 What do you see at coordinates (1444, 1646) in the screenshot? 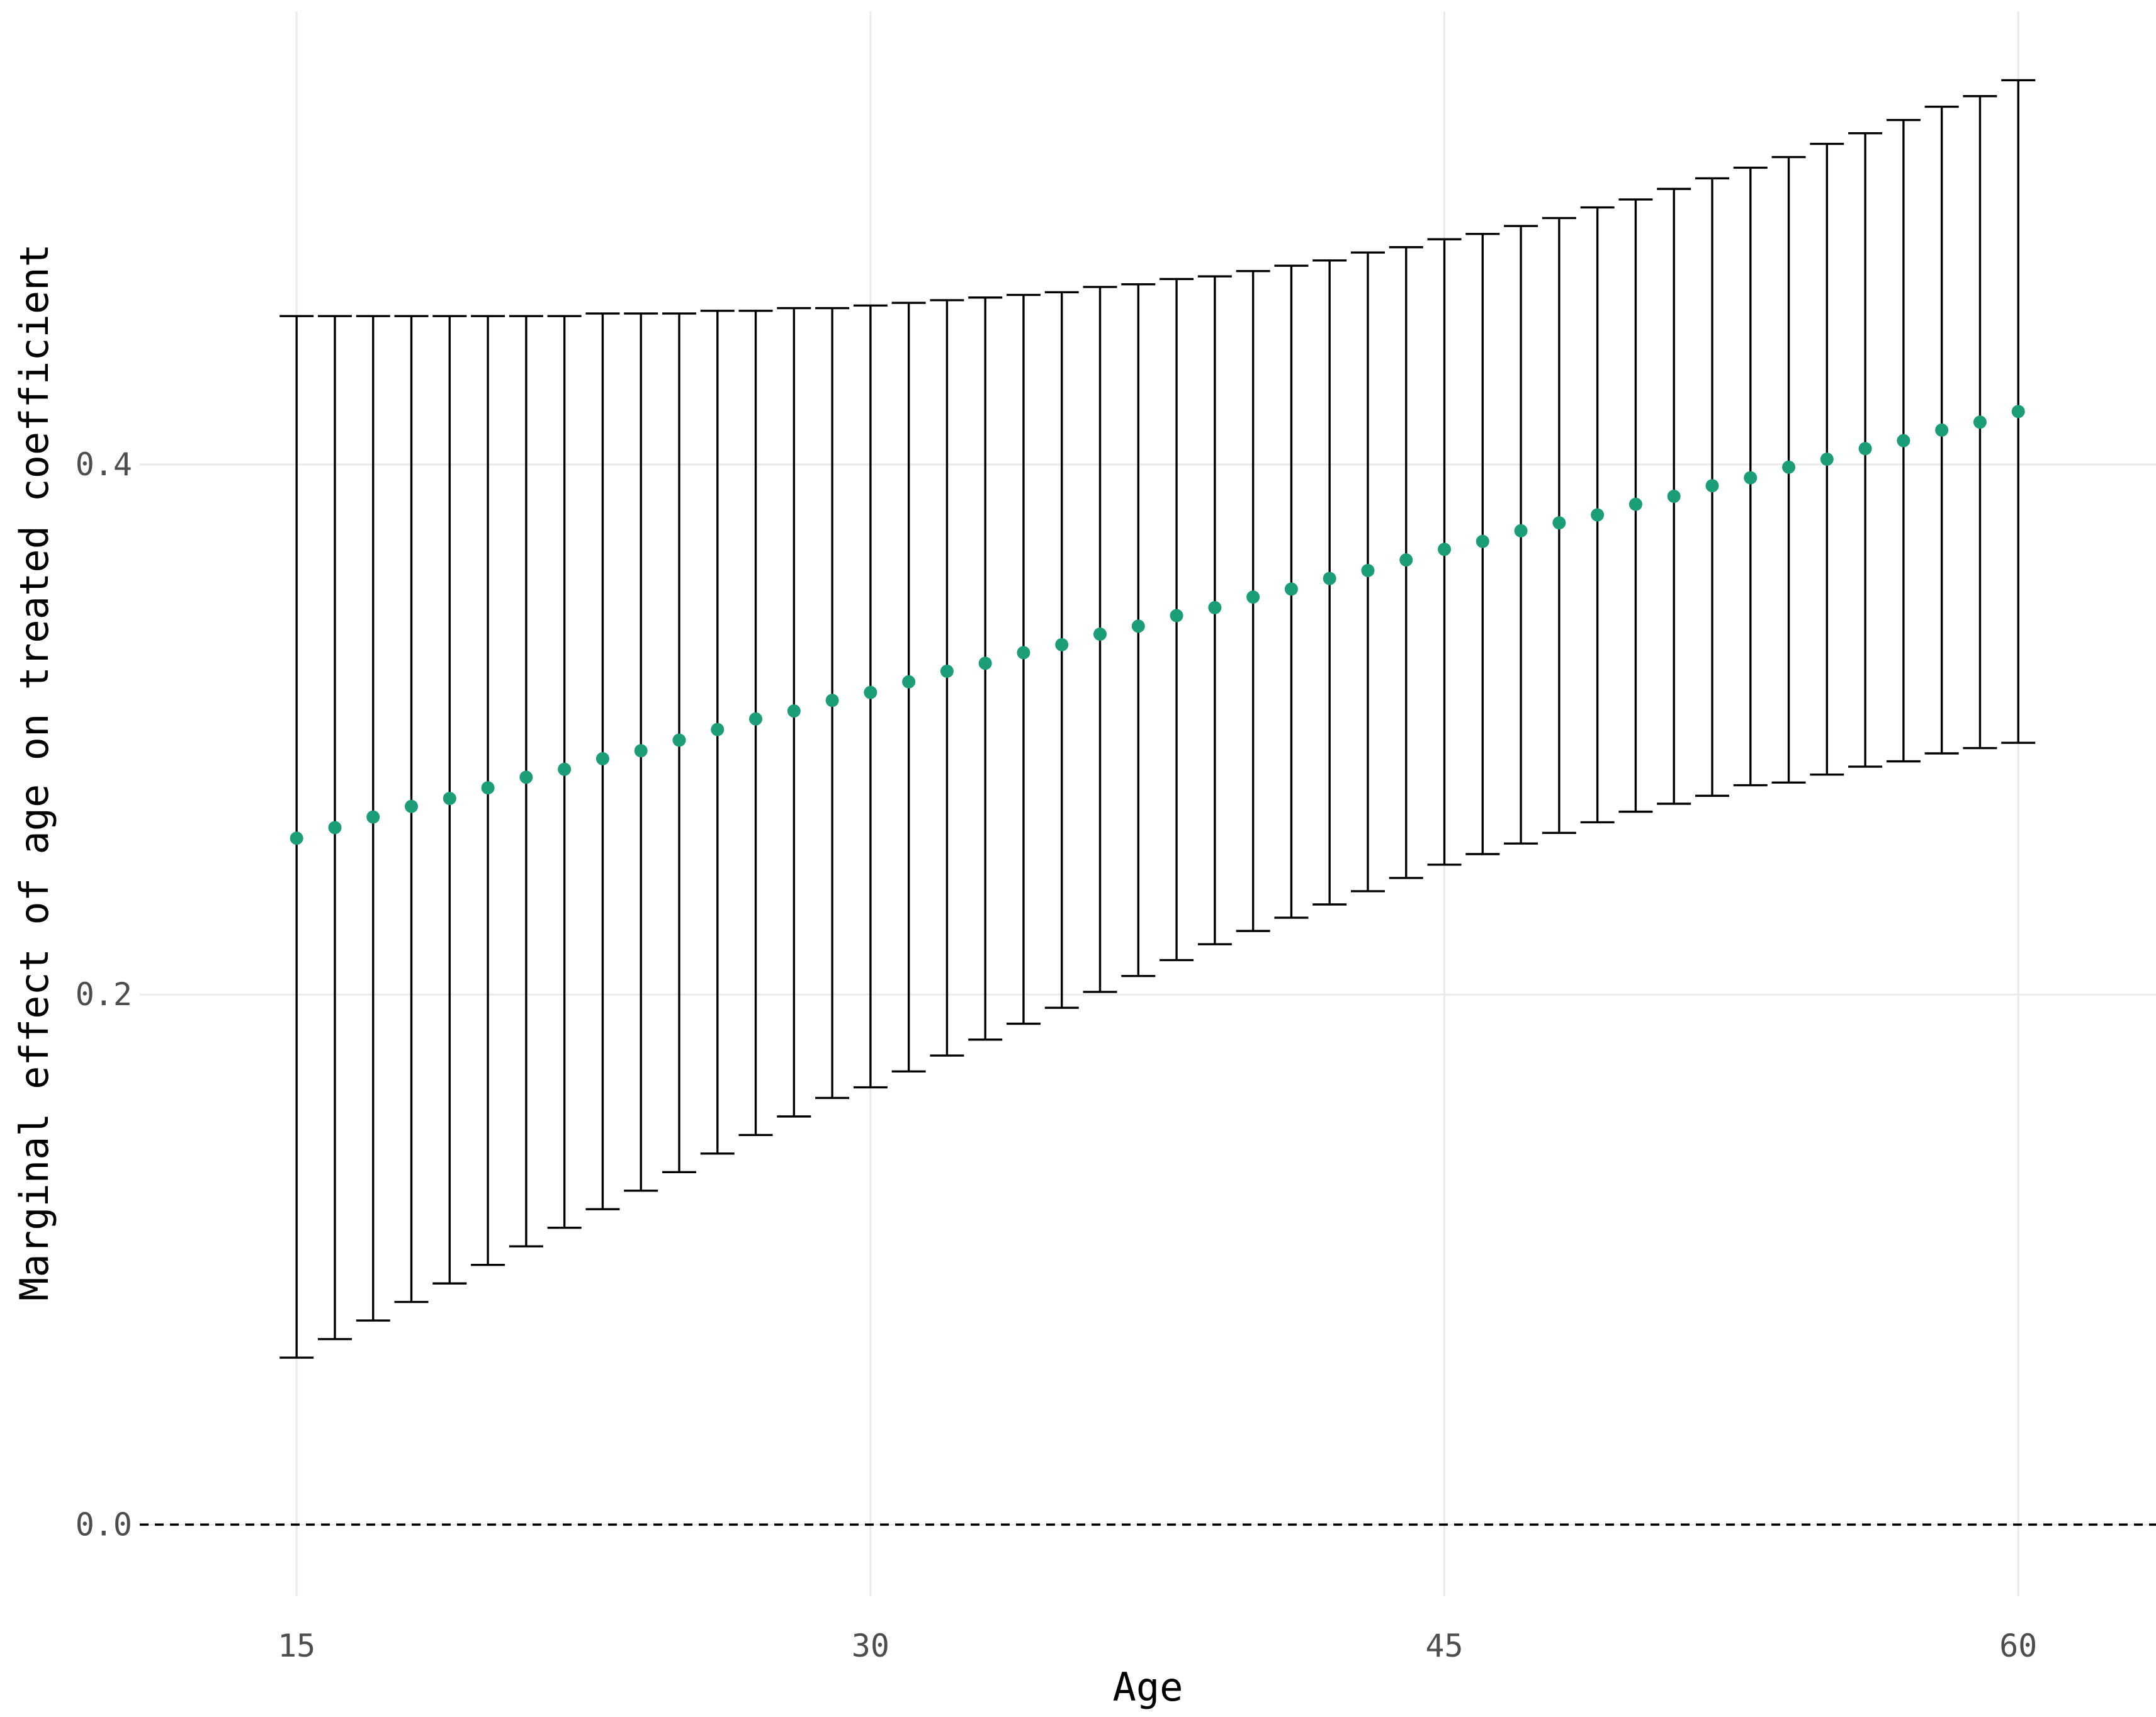
I see `x-tick-label: 45` at bounding box center [1444, 1646].